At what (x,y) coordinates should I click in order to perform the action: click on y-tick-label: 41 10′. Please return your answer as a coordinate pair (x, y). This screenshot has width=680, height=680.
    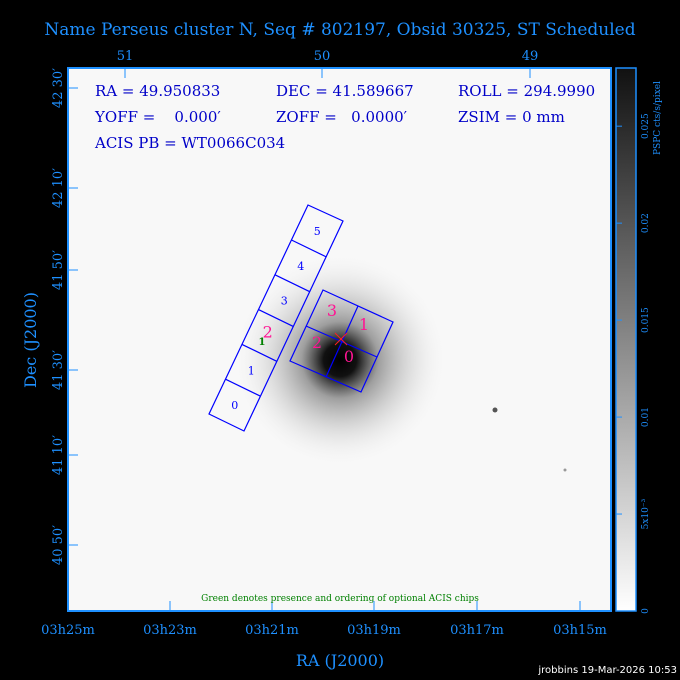
    Looking at the image, I should click on (58, 455).